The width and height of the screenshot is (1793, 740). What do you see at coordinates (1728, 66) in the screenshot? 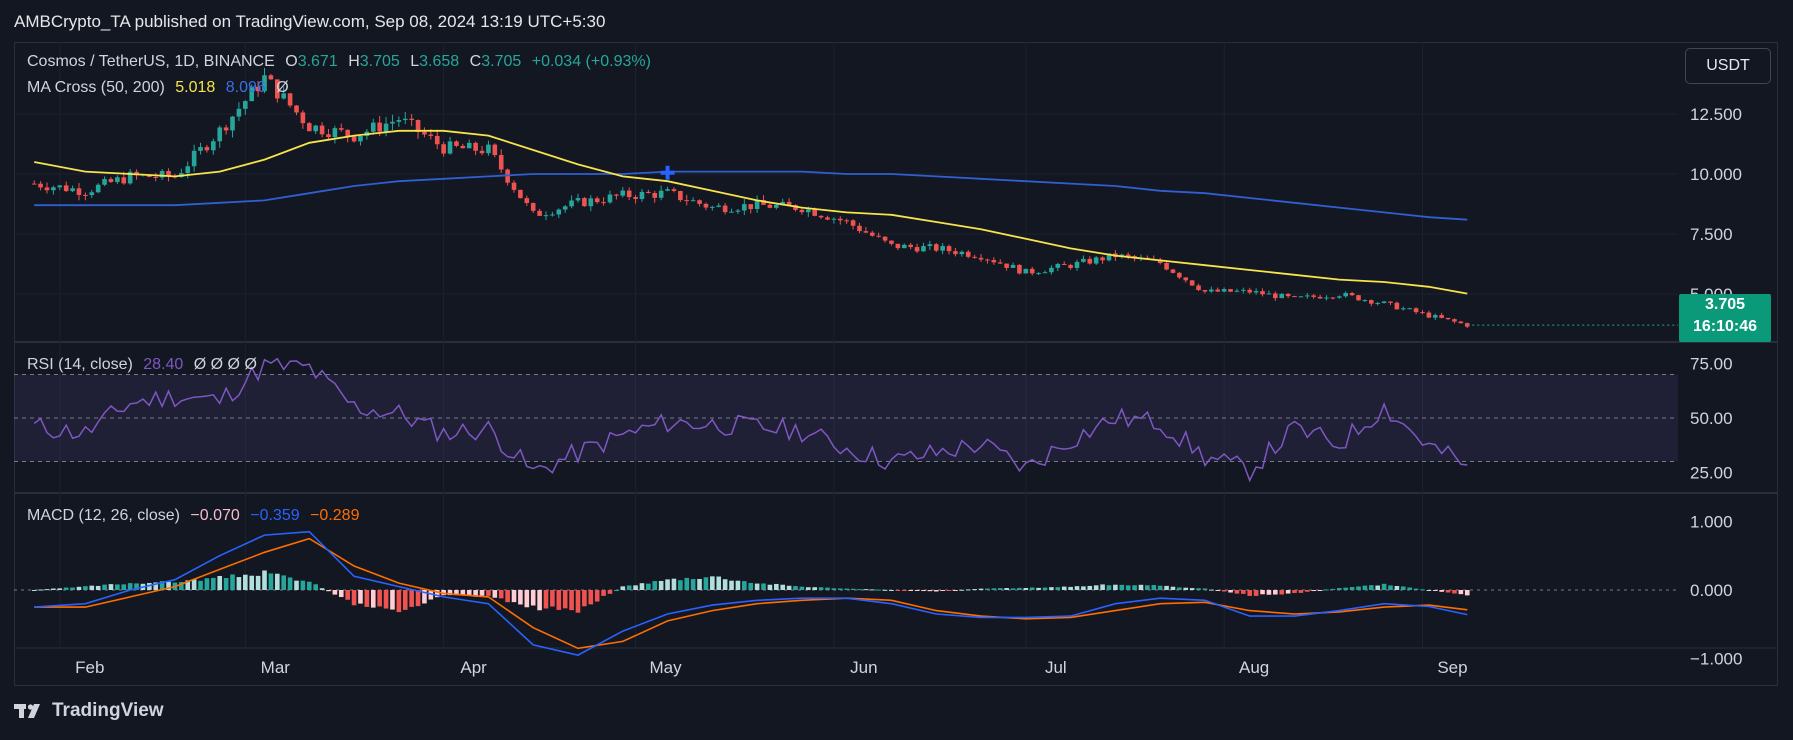
I see `currency-button: USDT` at bounding box center [1728, 66].